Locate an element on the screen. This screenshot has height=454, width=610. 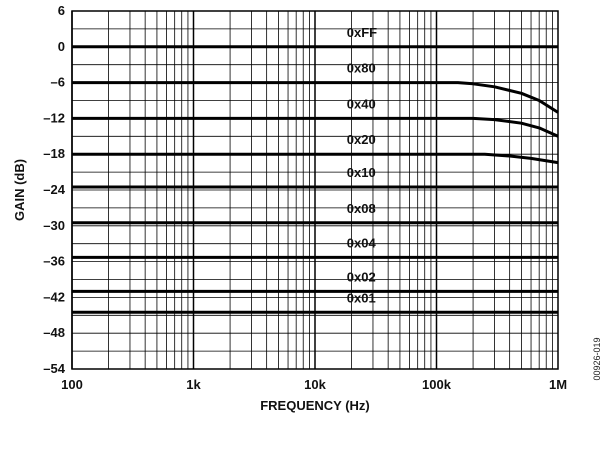
series-labels: 0xFF 0x80 0x40 0x20 0x10 0x08 0x04 0x02 0x01 is located at coordinates (362, 165).